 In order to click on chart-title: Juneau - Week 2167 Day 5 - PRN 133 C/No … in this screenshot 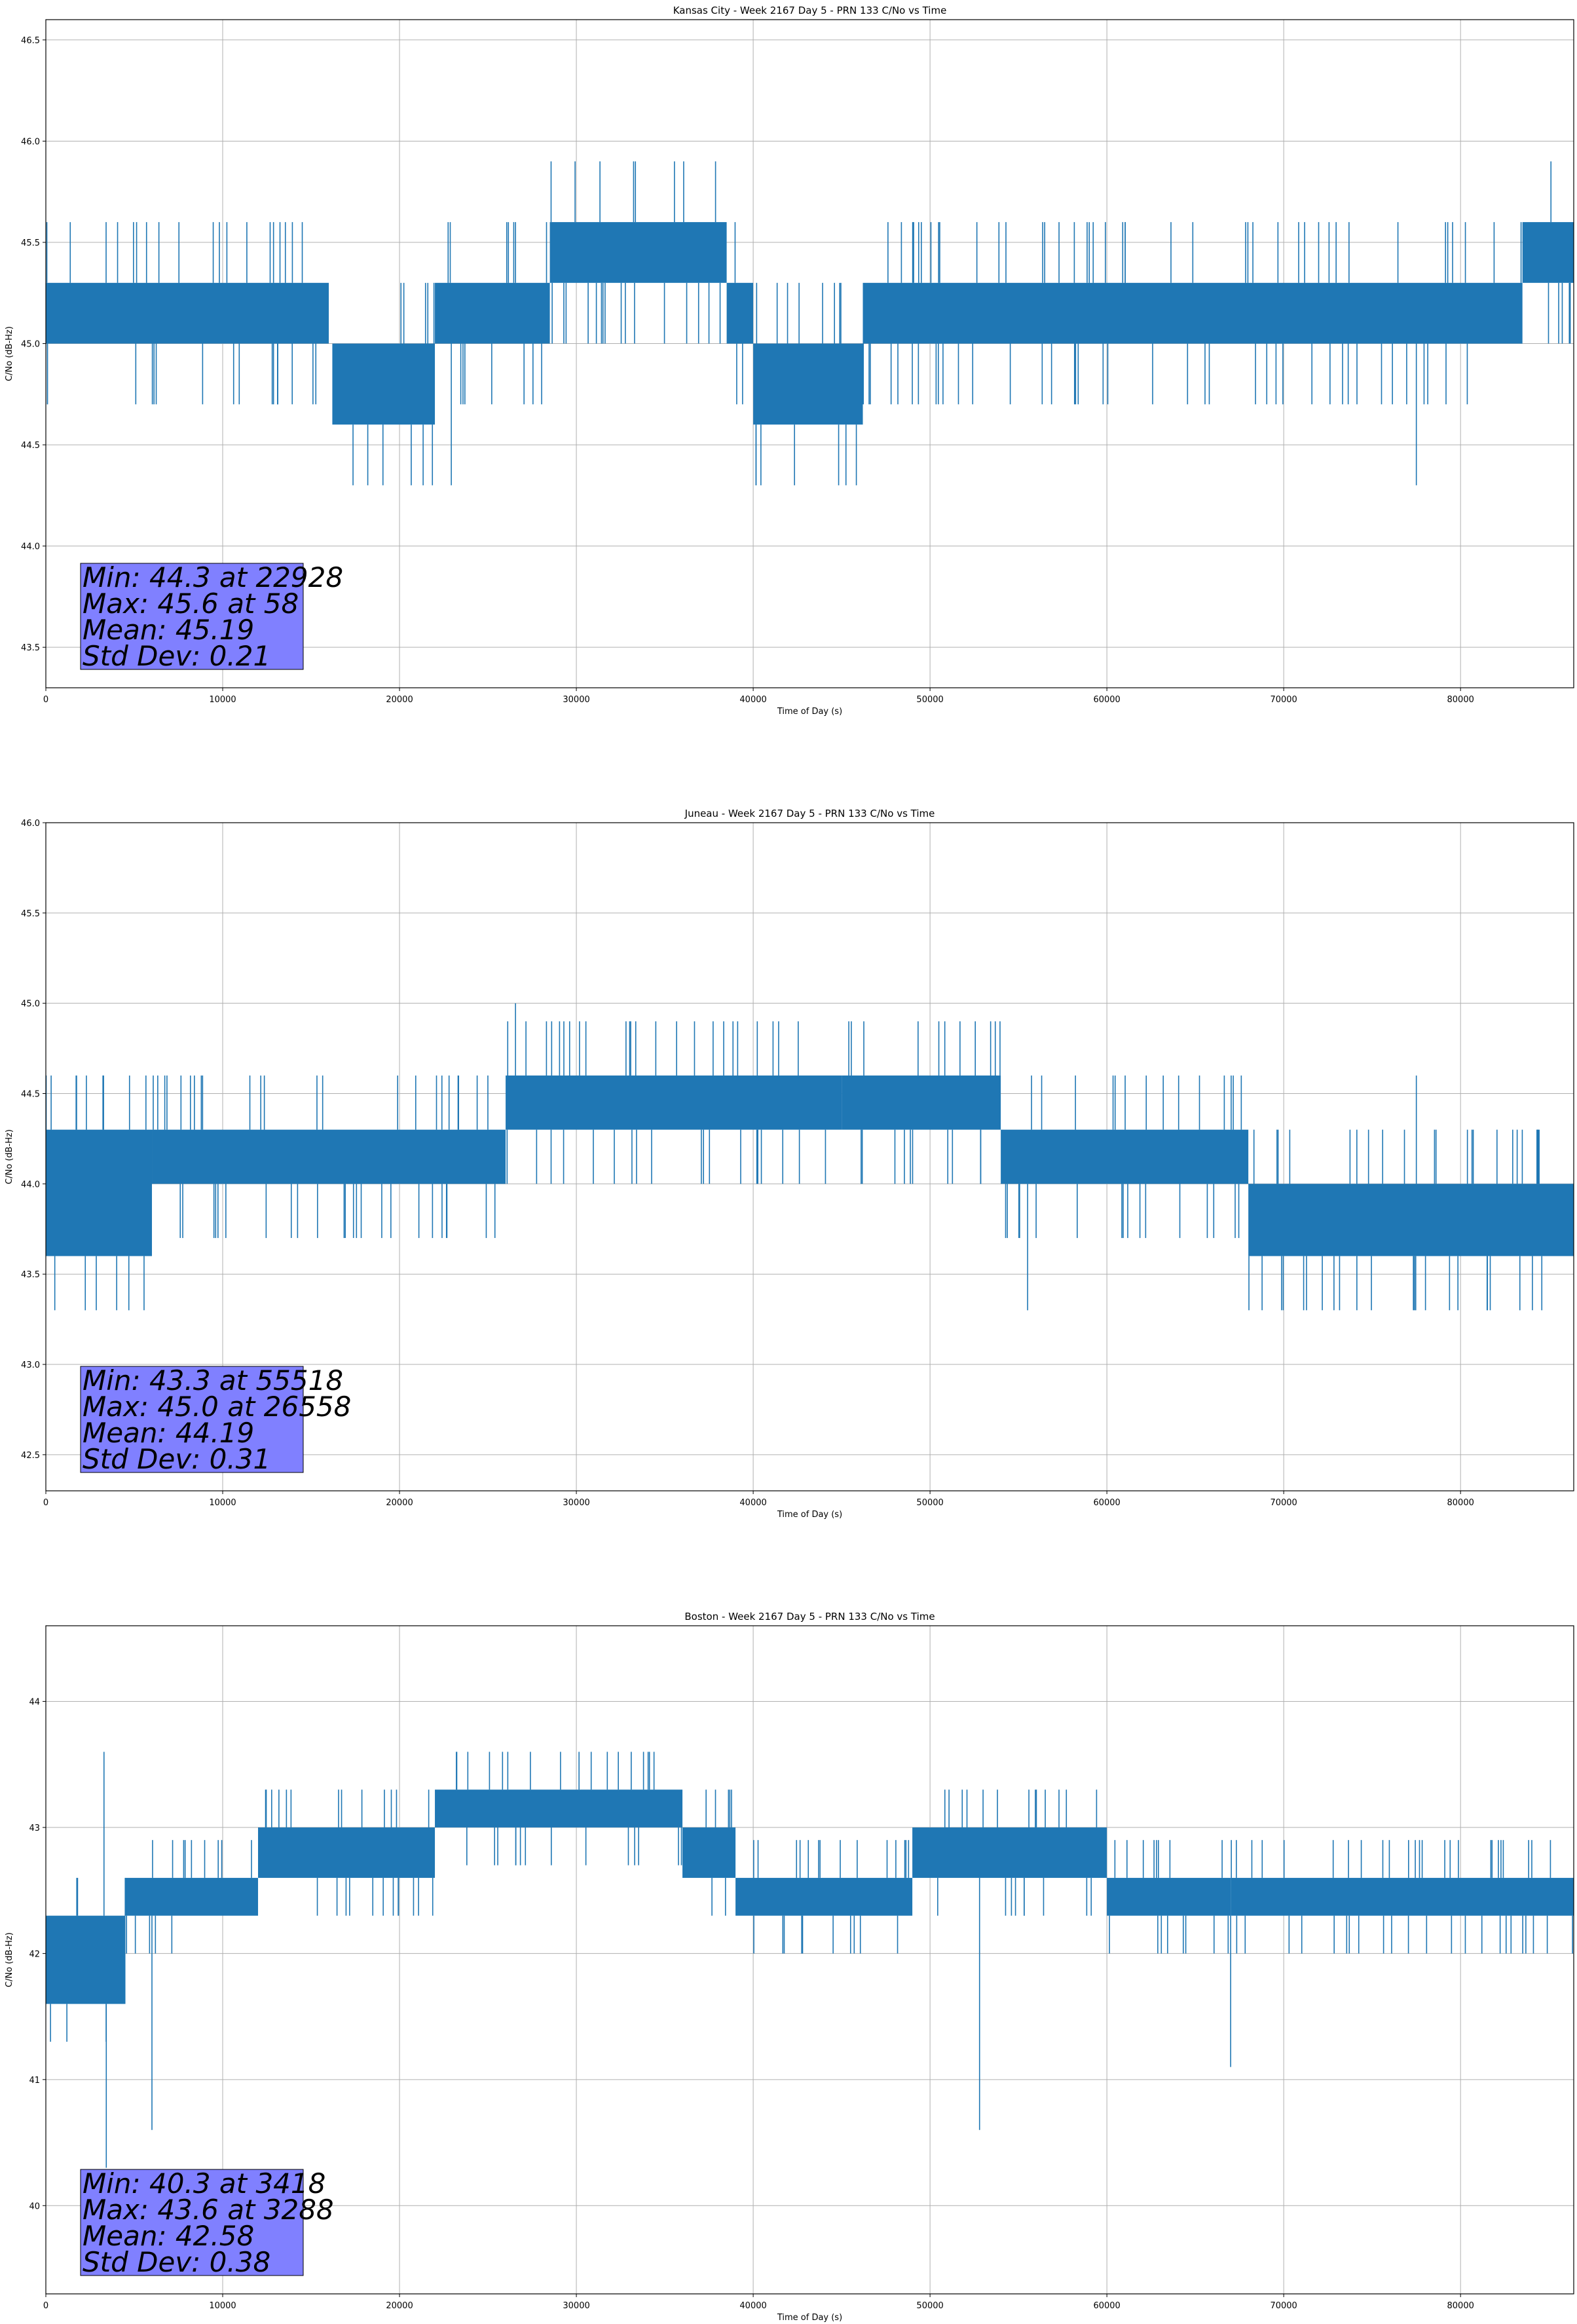, I will do `click(809, 813)`.